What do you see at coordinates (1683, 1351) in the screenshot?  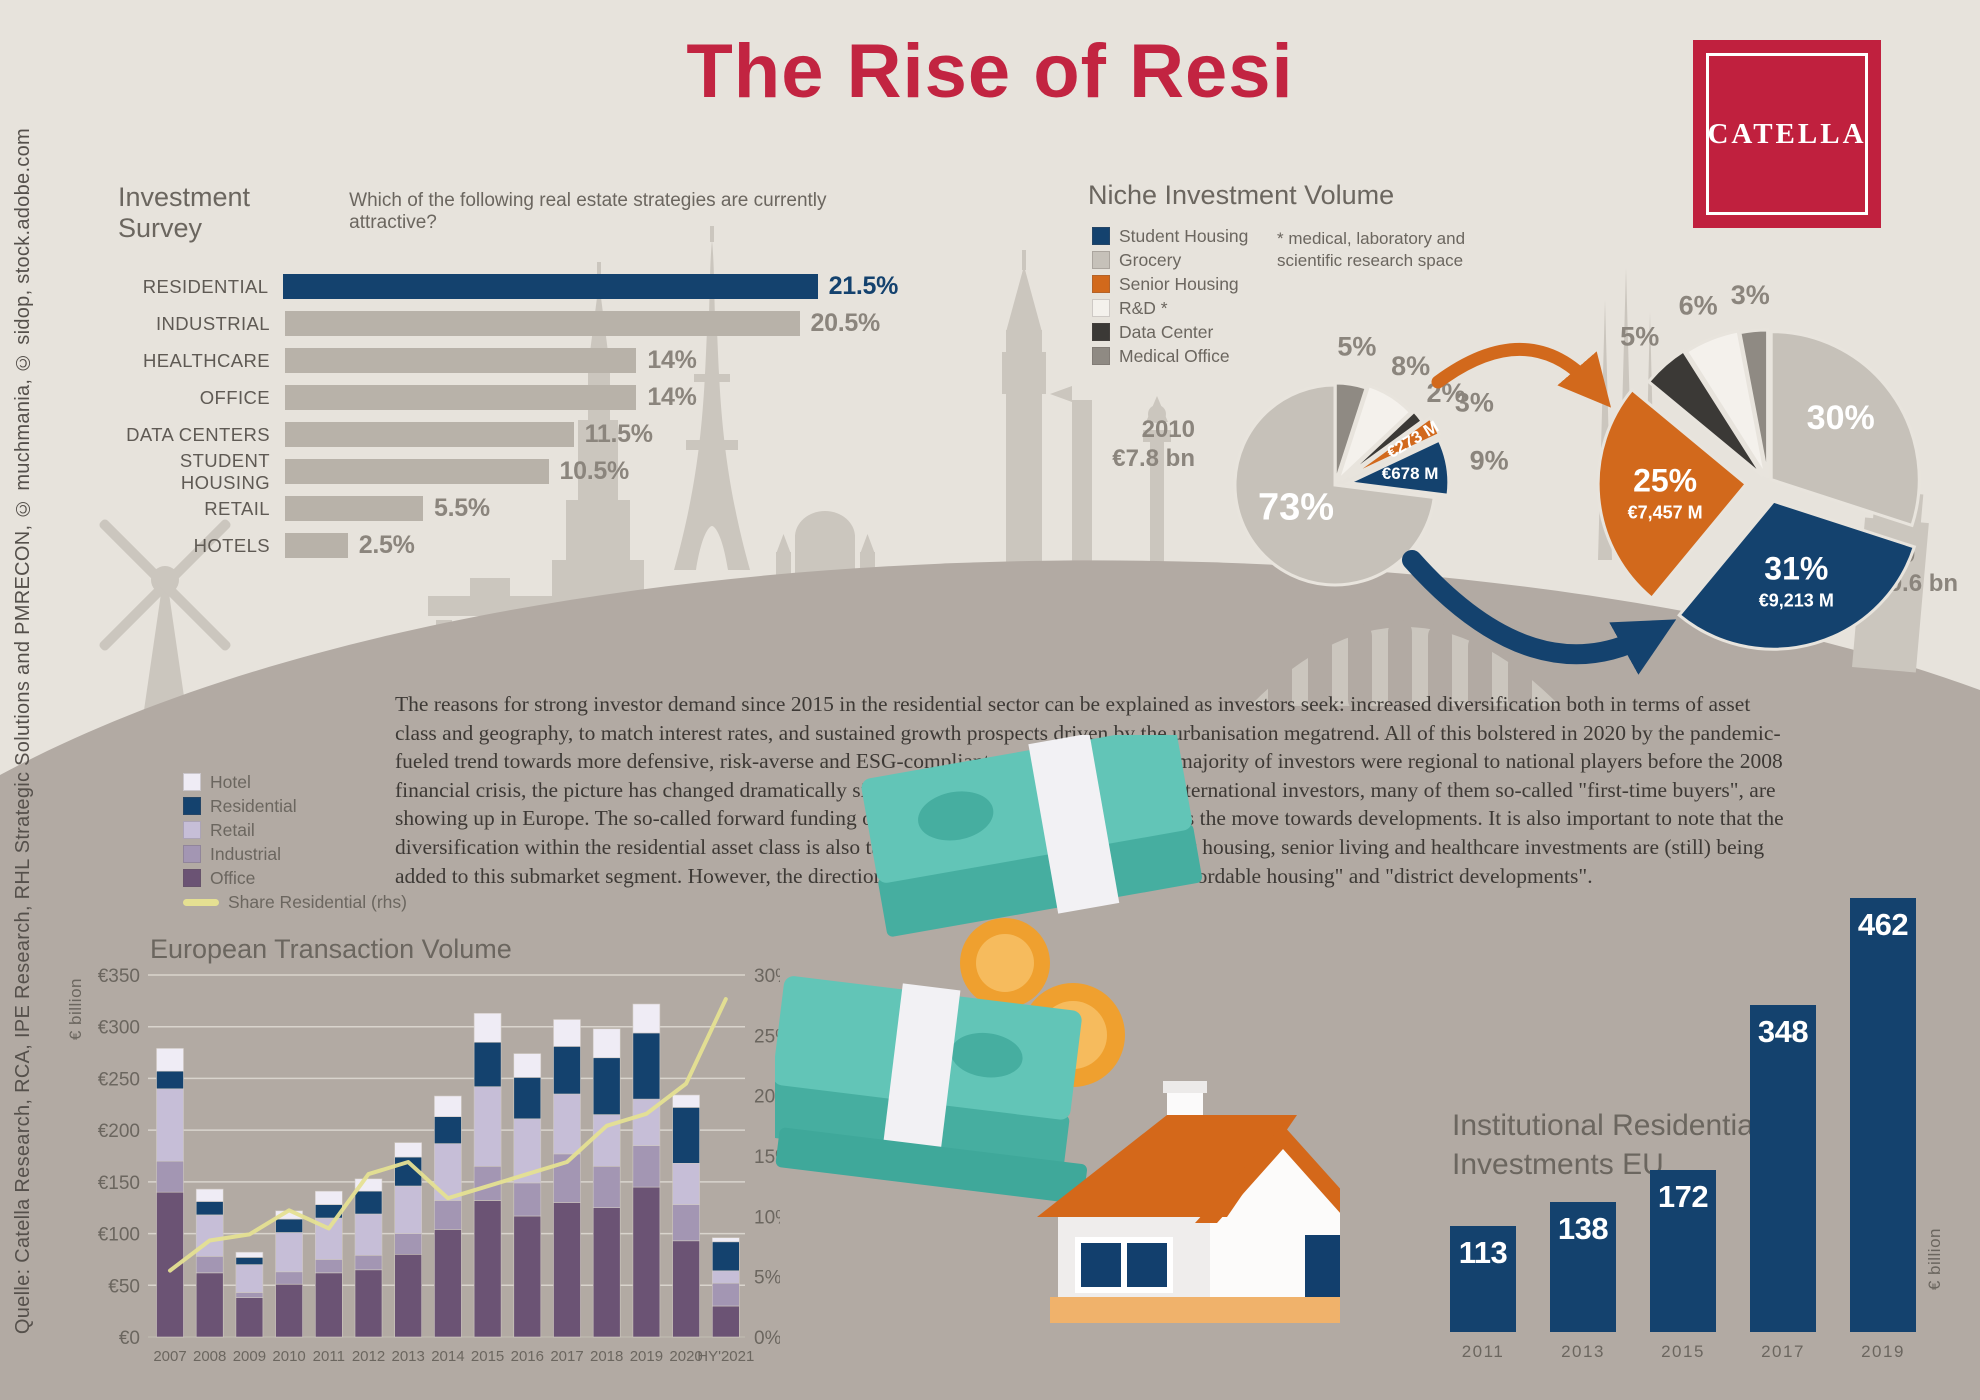 I see `institutional-year-label: 2015` at bounding box center [1683, 1351].